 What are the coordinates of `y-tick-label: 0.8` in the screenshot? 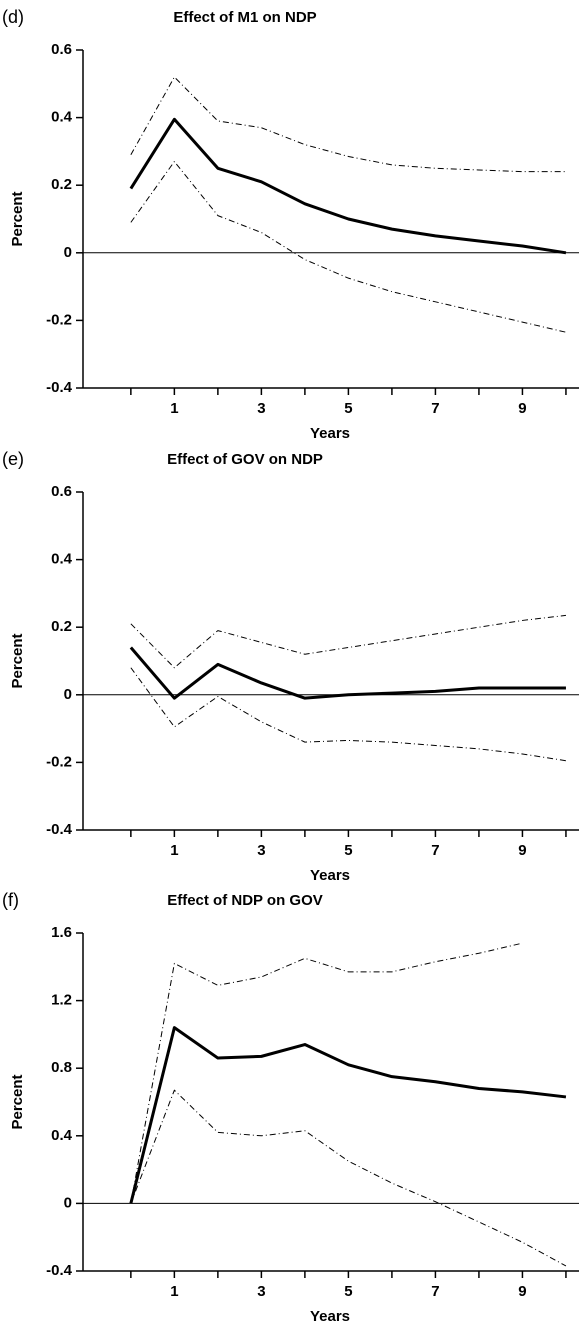 It's located at (61, 1067).